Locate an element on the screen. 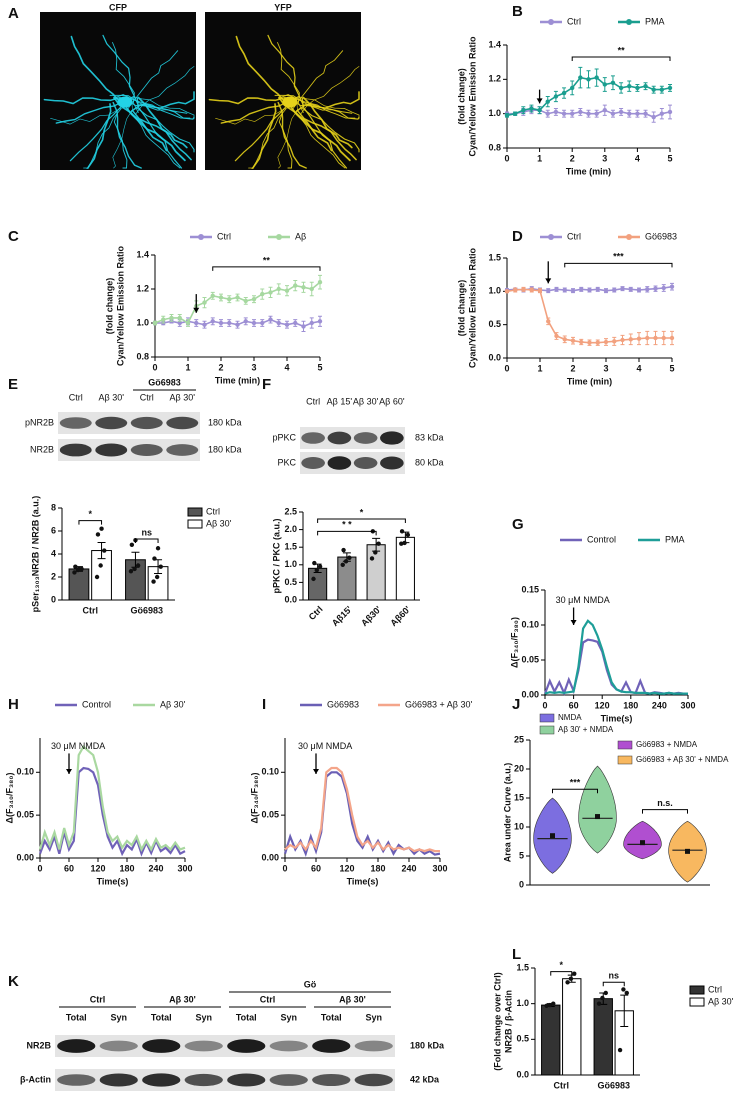 The width and height of the screenshot is (754, 1098). y-tick-label: 0.05 is located at coordinates (25, 815).